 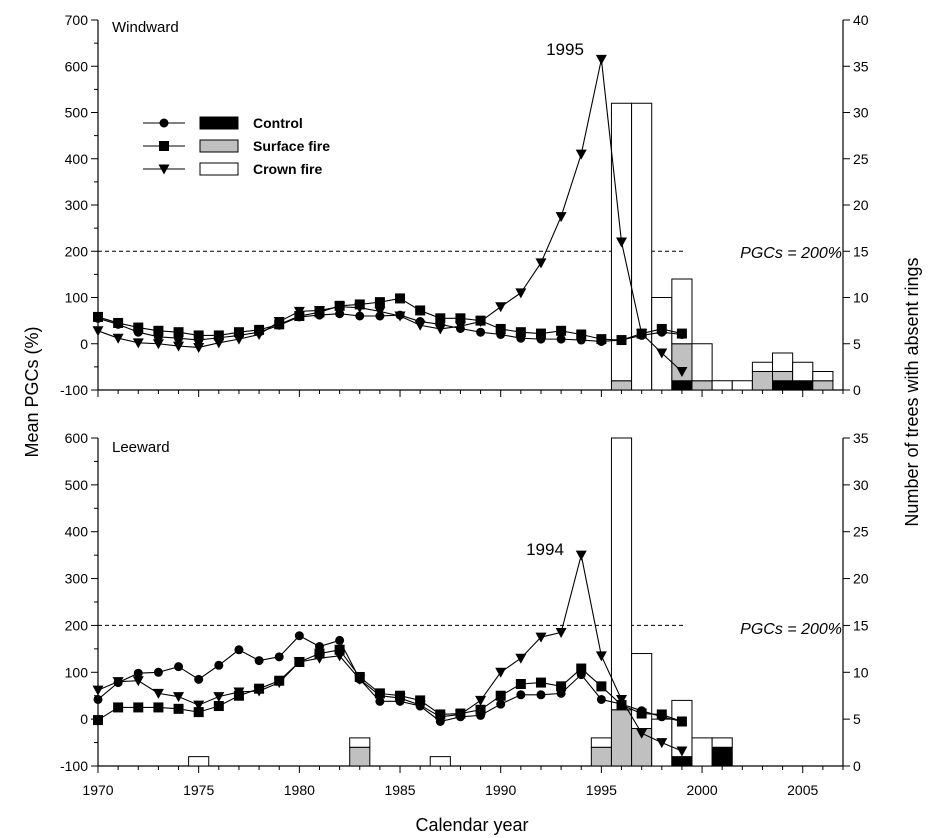 I want to click on leeward-left-tick-label: 400, so click(x=77, y=532).